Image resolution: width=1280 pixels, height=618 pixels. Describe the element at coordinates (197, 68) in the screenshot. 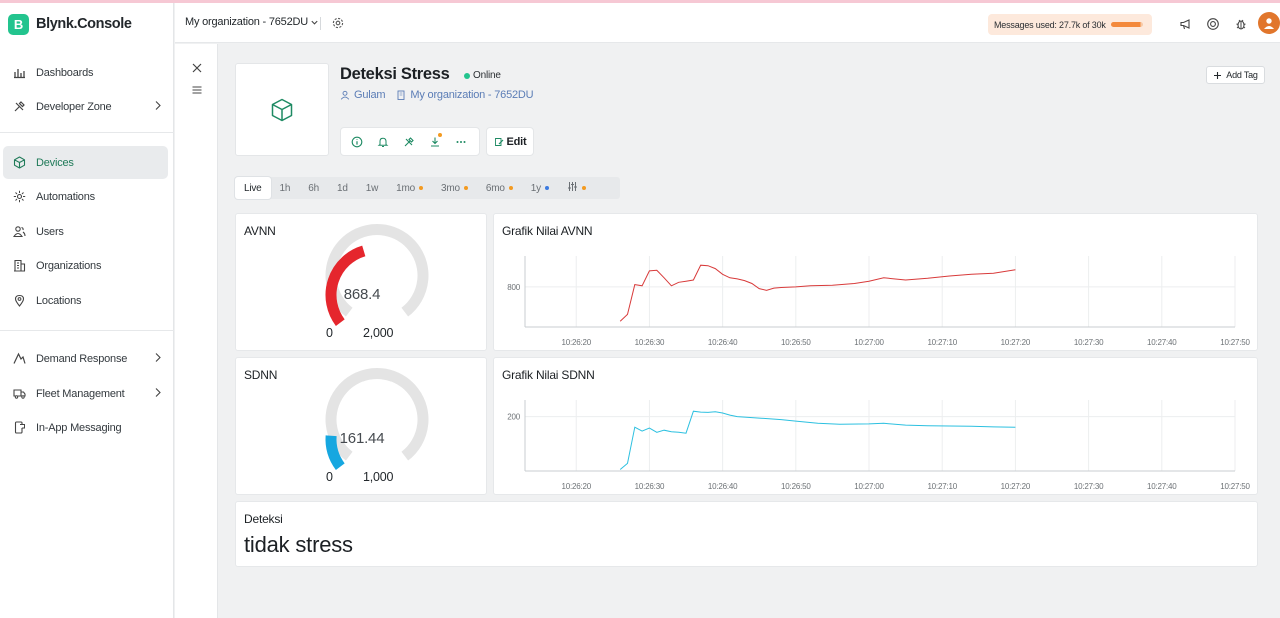

I see `close-icon` at that location.